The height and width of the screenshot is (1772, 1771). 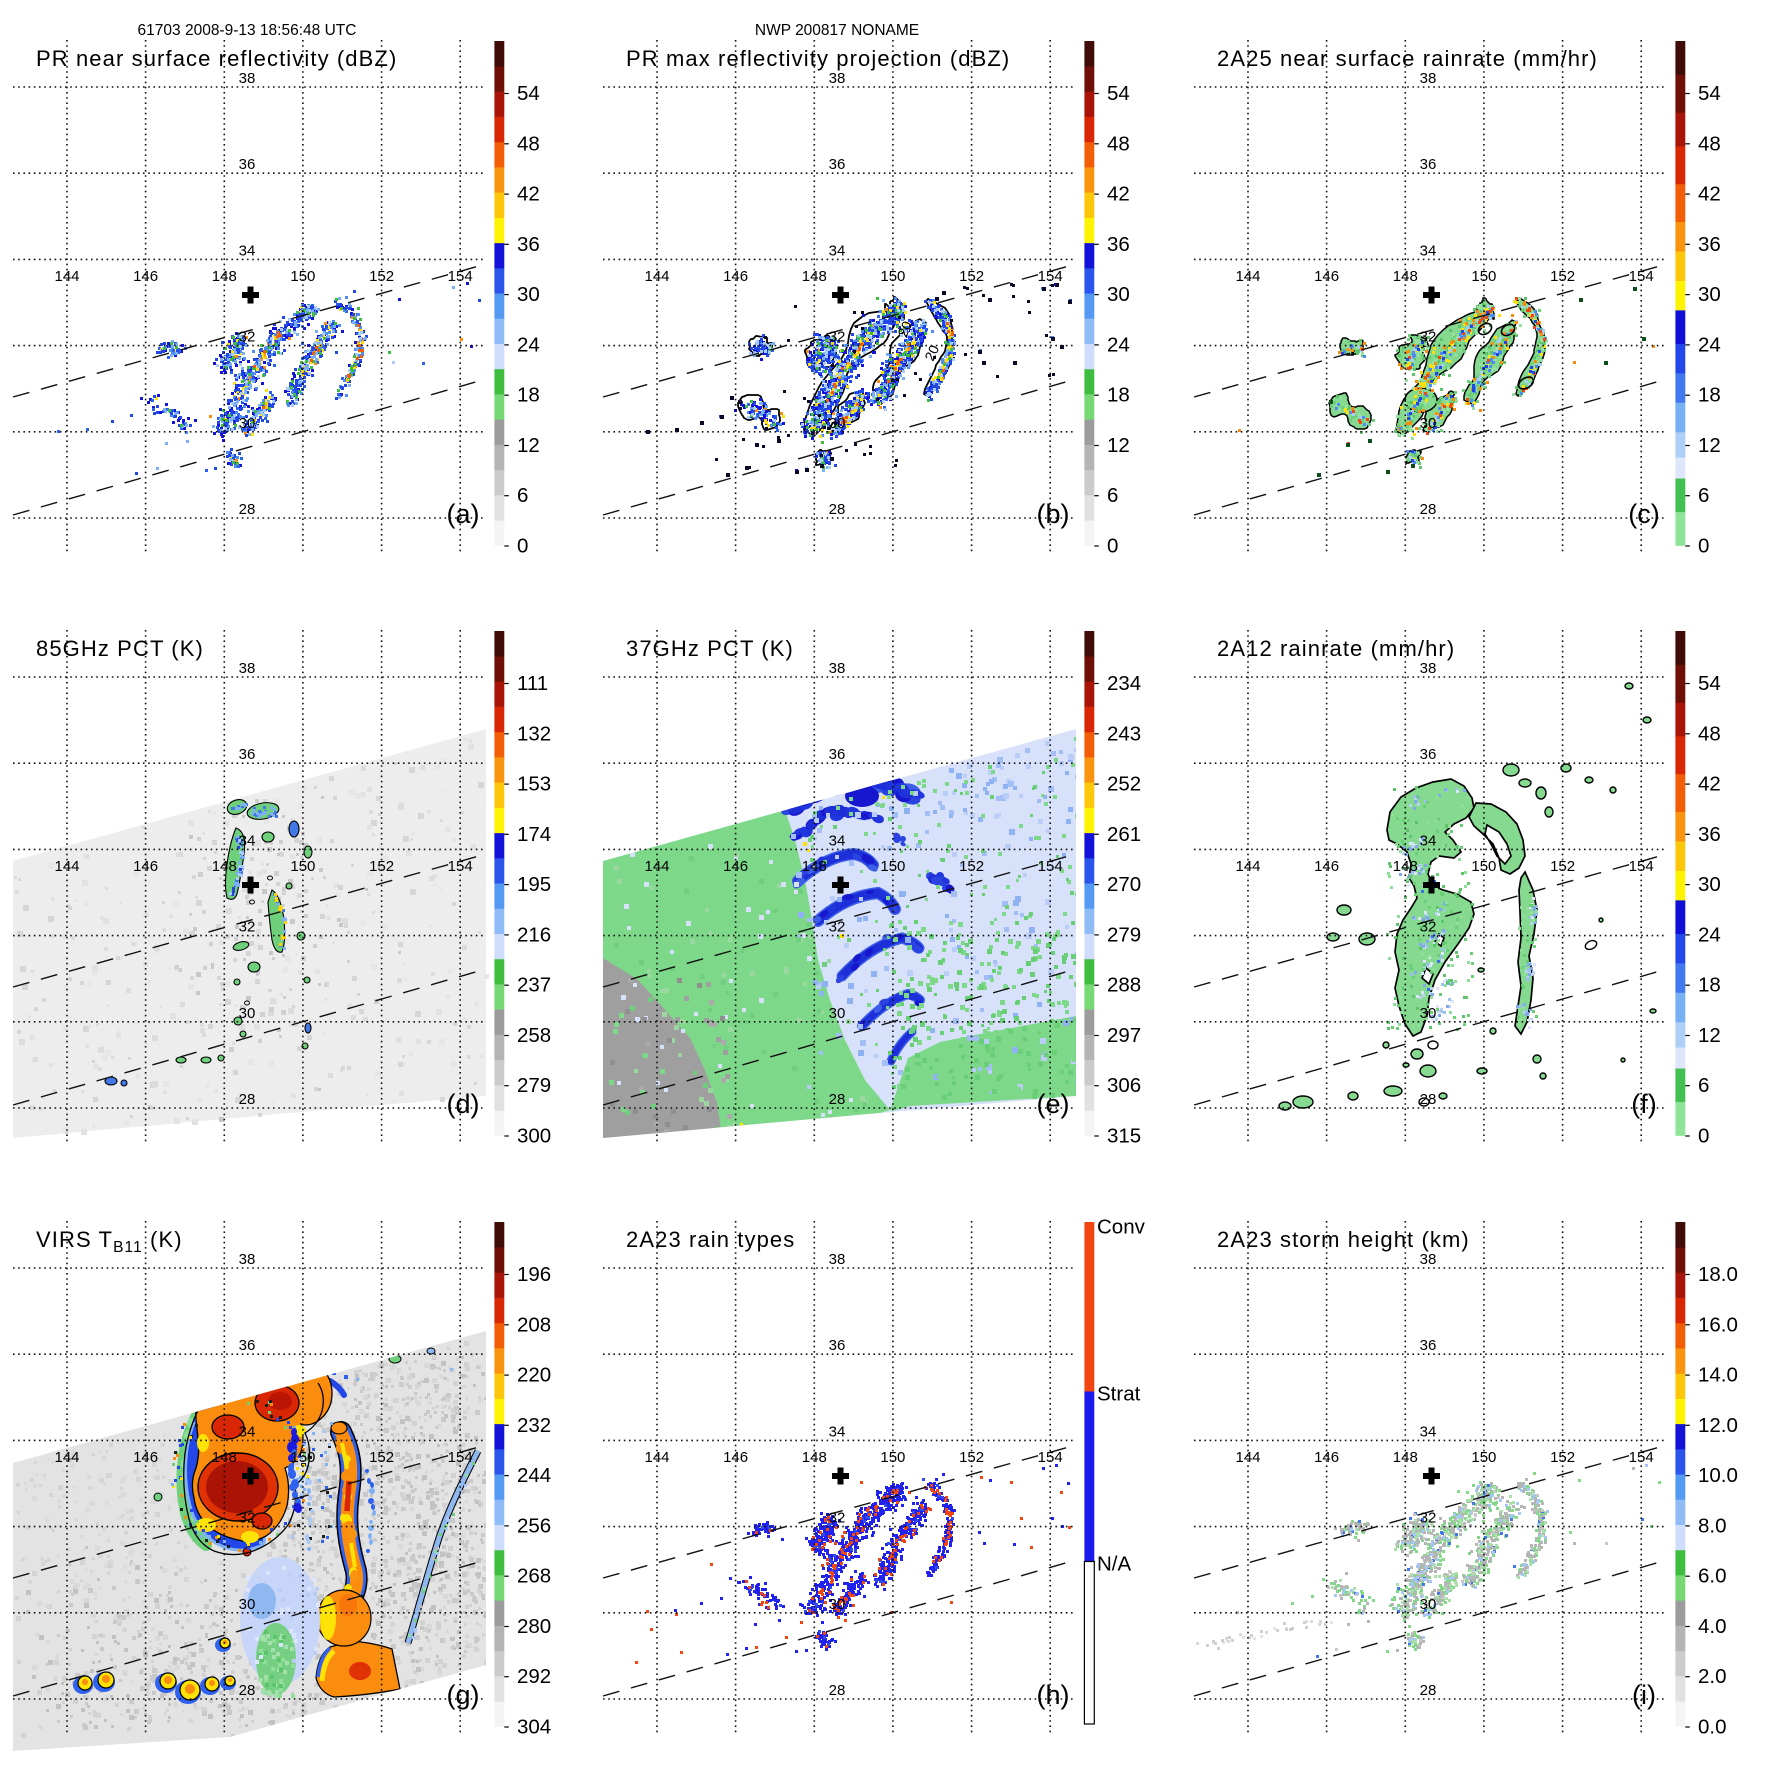 I want to click on svg-text: 288, so click(x=1124, y=985).